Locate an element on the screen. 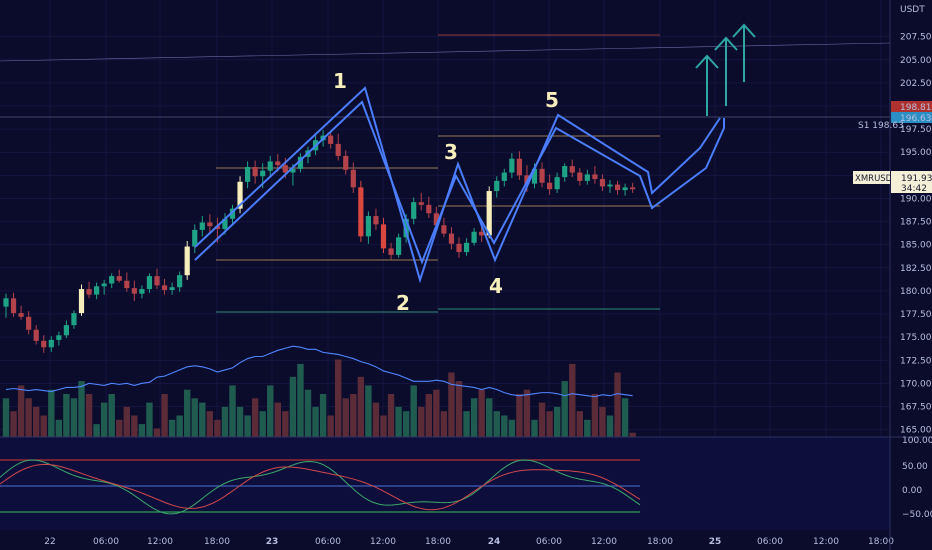  oscillator-tick-label: 100.00 is located at coordinates (917, 441).